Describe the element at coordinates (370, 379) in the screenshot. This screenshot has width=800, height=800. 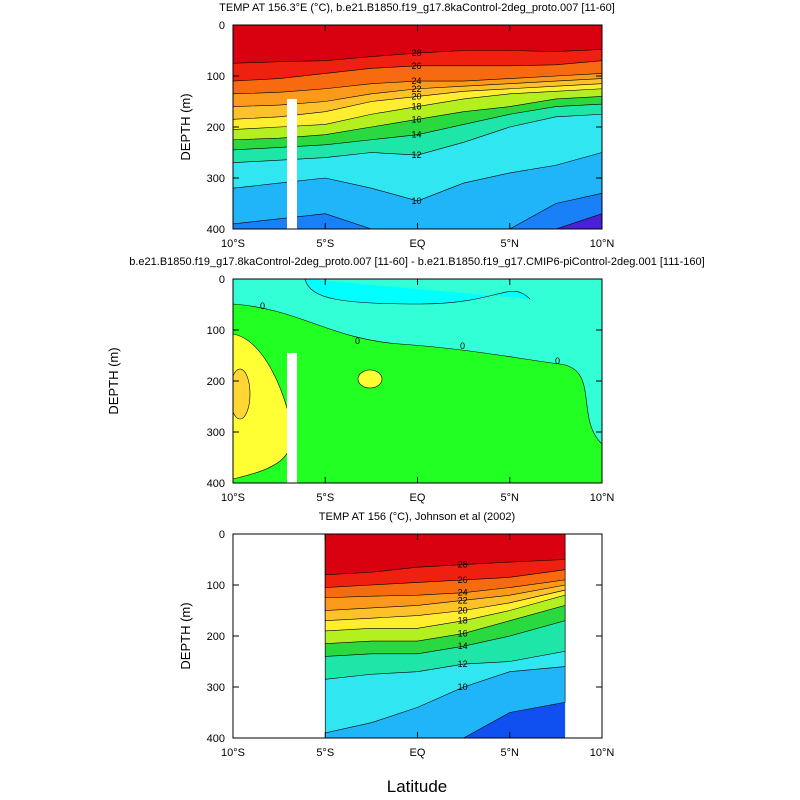
I see `band-pos-blob` at that location.